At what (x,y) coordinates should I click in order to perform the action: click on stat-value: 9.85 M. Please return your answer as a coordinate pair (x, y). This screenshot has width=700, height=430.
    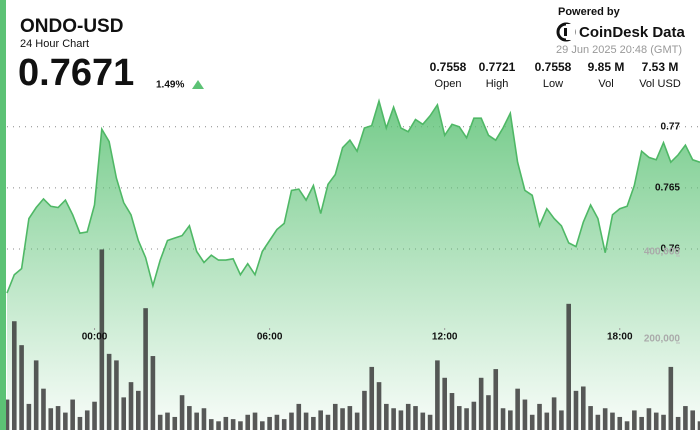
    Looking at the image, I should click on (606, 67).